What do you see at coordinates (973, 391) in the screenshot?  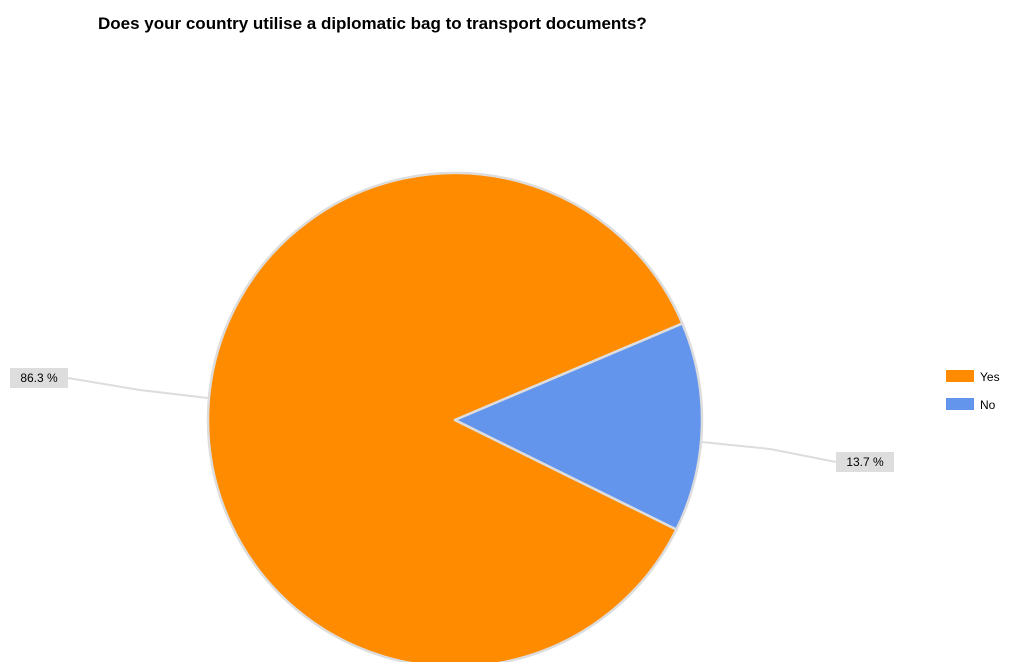 I see `legend: Yes No` at bounding box center [973, 391].